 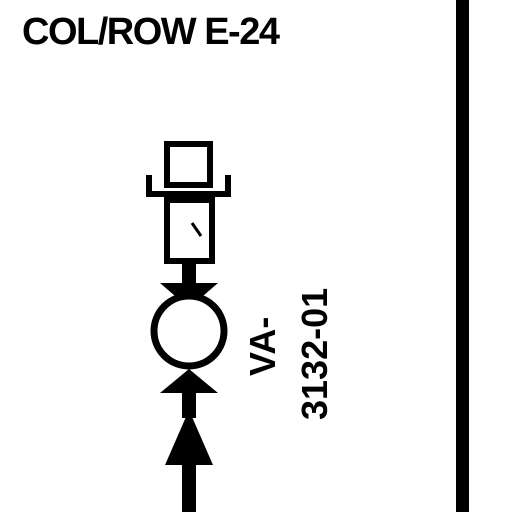 I want to click on flow-direction-arrow, so click(x=189, y=437).